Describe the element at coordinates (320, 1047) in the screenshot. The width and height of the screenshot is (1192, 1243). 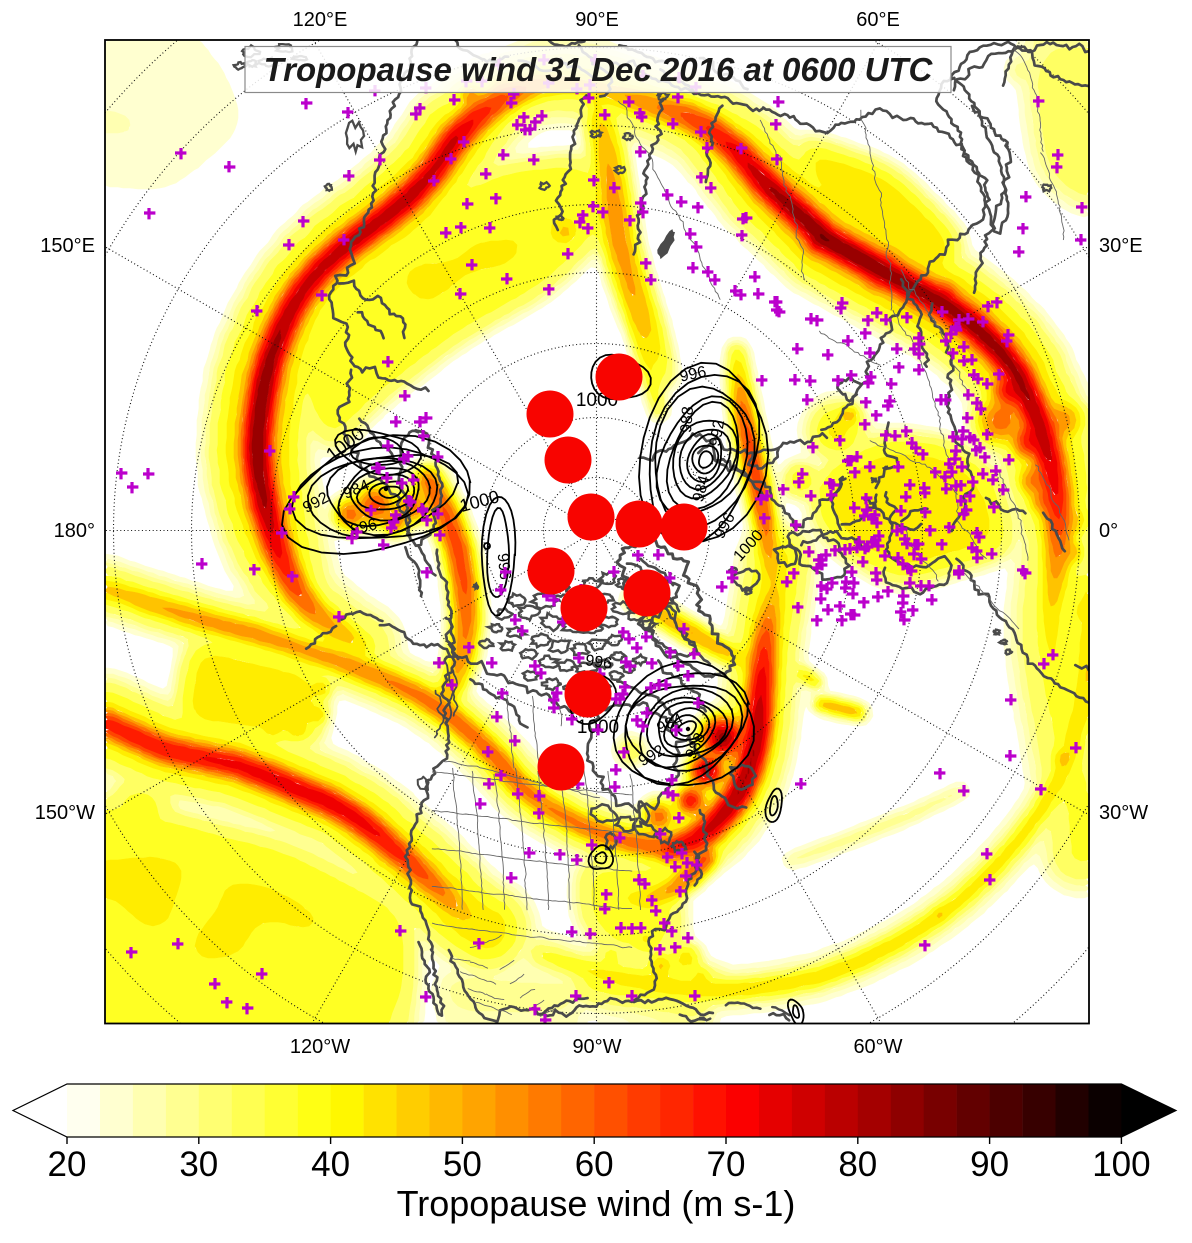
I see `svg-text: 120°W` at that location.